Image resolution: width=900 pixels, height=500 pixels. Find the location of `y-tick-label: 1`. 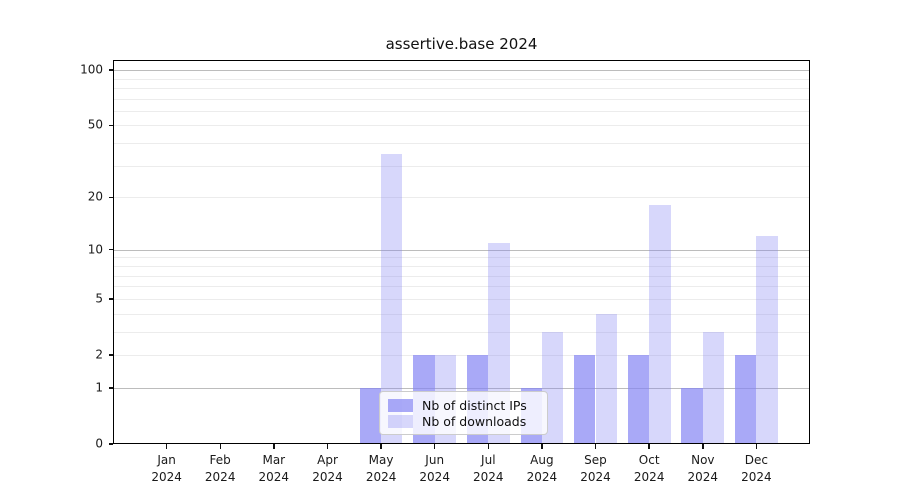

y-tick-label: 1 is located at coordinates (99, 387).